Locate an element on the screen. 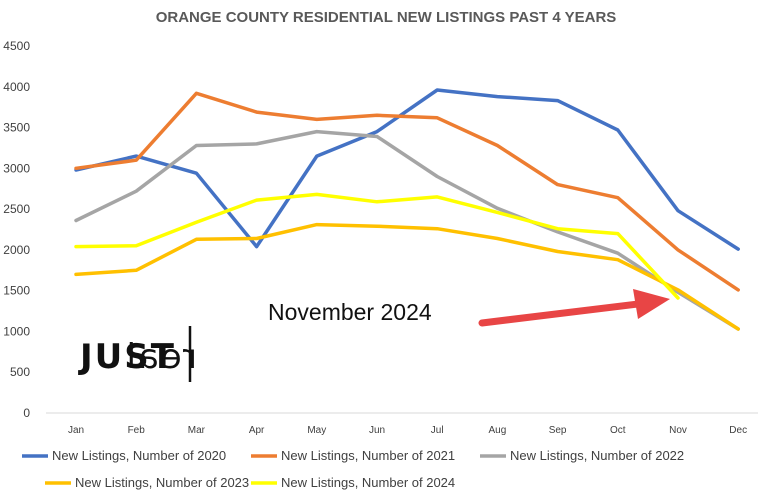 The image size is (758, 500). x-tick-label: Aug is located at coordinates (498, 430).